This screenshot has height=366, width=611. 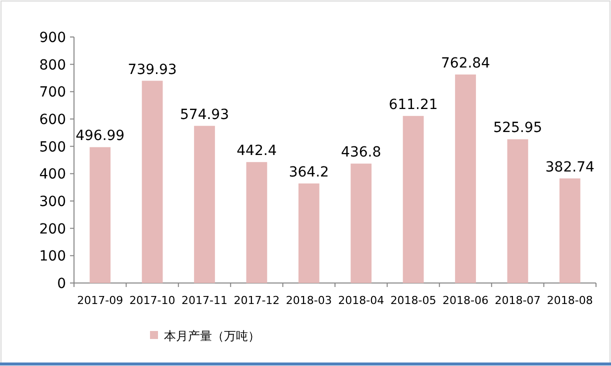 What do you see at coordinates (569, 300) in the screenshot?
I see `x-tick-label: 2018-08` at bounding box center [569, 300].